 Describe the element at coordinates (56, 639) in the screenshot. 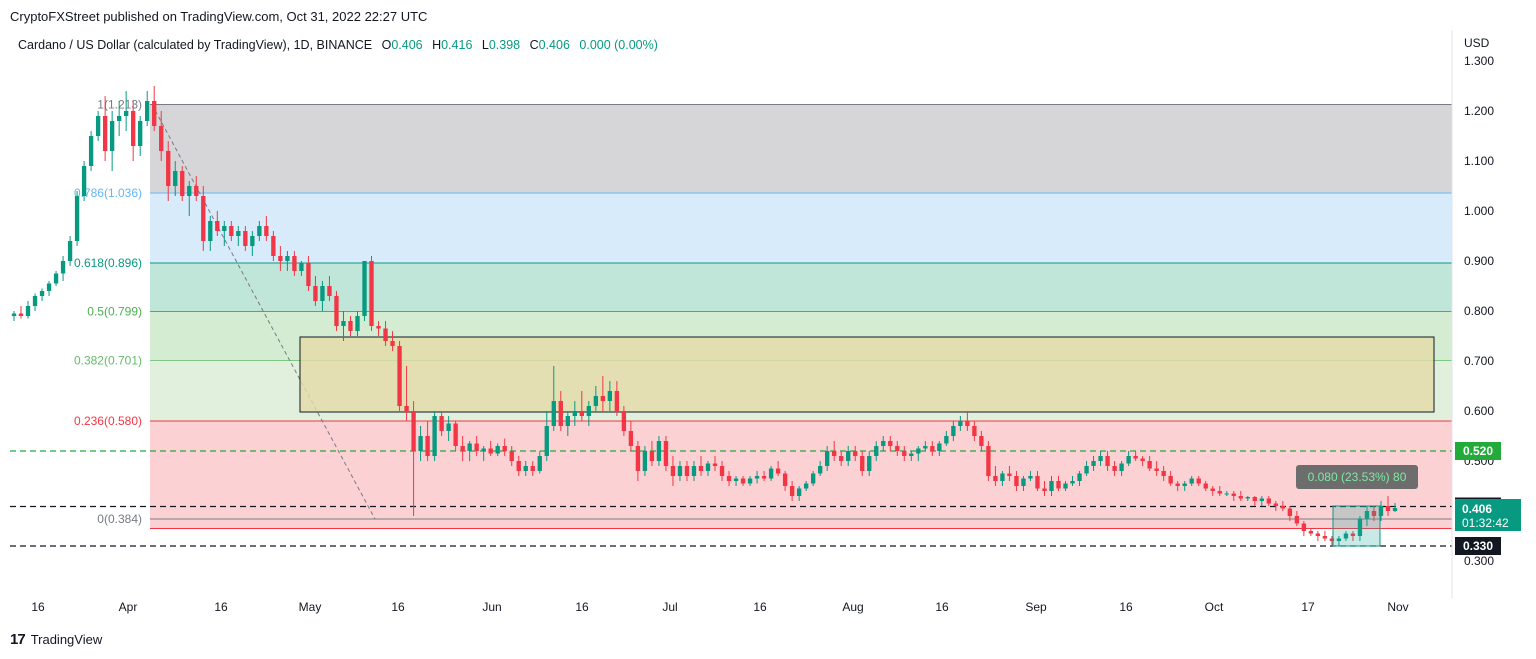

I see `footer-brand: 17 TradingView` at that location.